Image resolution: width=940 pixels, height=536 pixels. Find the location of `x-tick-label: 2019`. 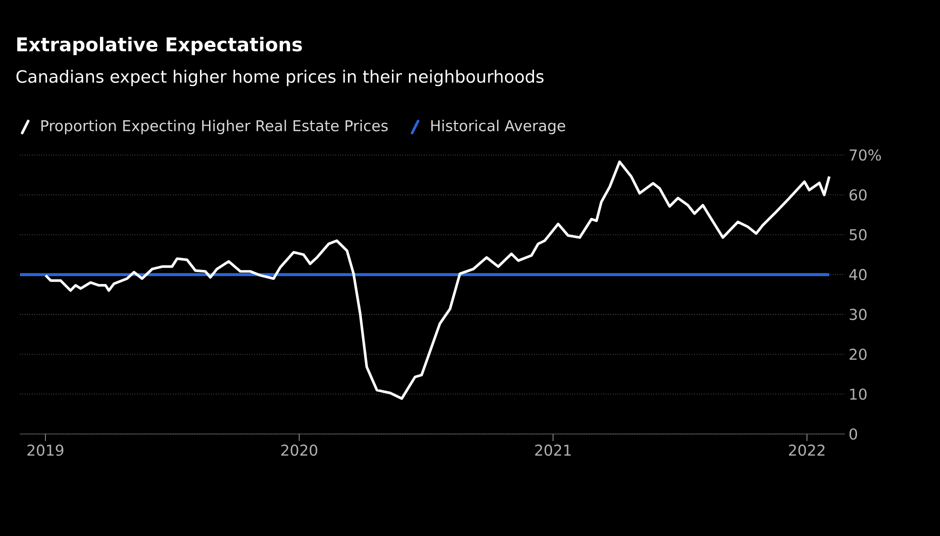

x-tick-label: 2019 is located at coordinates (45, 450).